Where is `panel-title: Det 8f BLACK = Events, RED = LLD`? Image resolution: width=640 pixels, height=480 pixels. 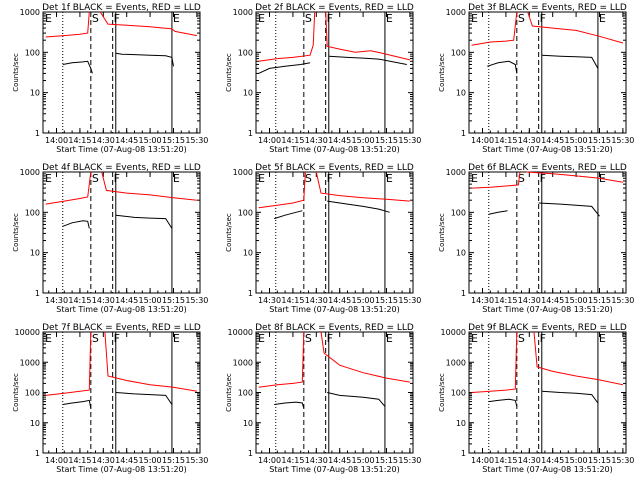
panel-title: Det 8f BLACK = Events, RED = LLD is located at coordinates (334, 328).